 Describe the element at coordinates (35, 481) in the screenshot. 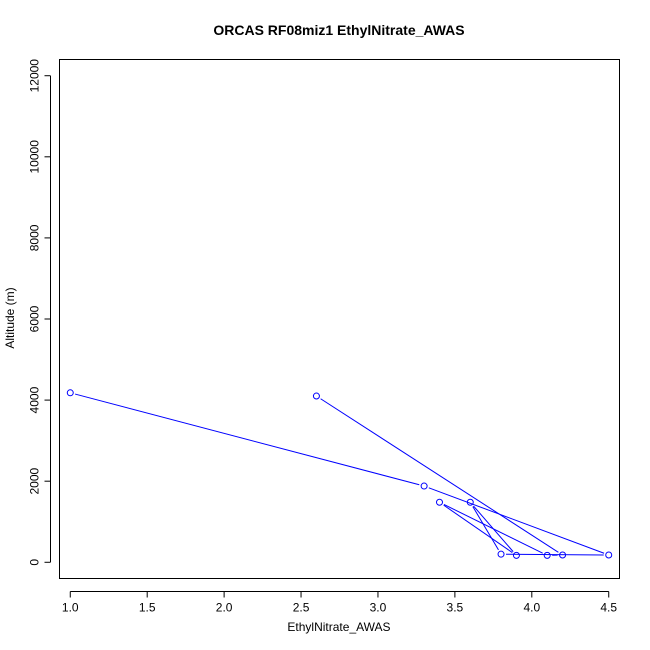

I see `y-tick-label: 2000` at that location.